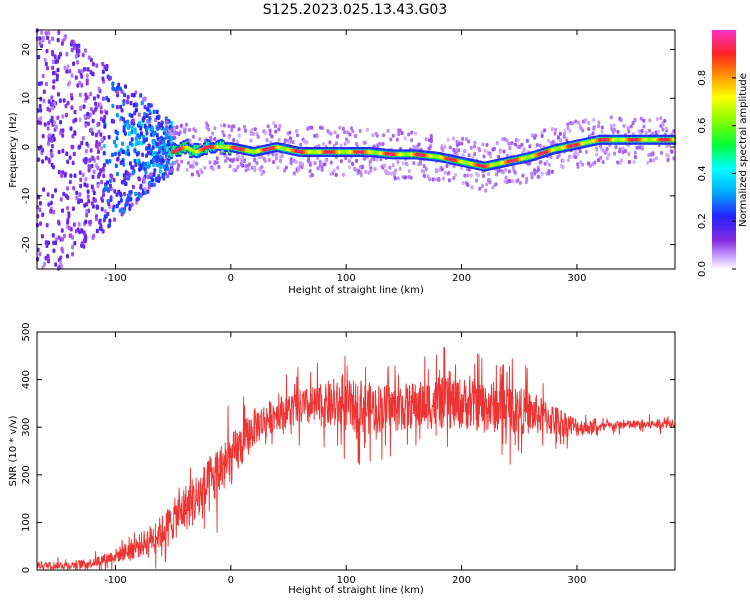  I want to click on spectrogram-x-tick-label: 300, so click(576, 278).